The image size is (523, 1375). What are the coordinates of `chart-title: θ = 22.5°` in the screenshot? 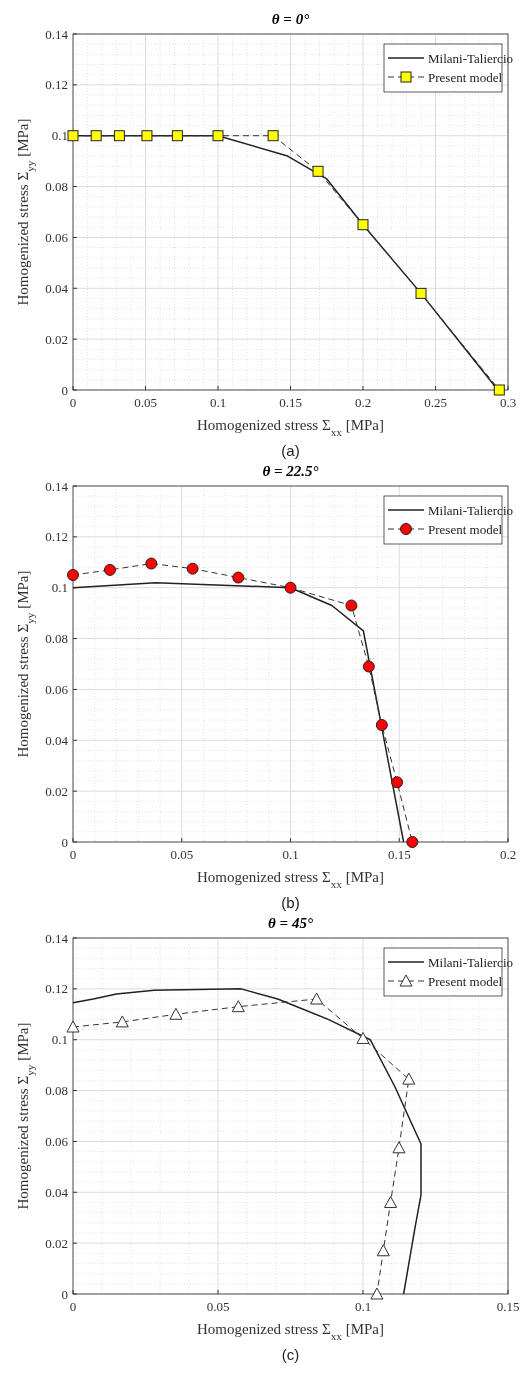 It's located at (290, 471).